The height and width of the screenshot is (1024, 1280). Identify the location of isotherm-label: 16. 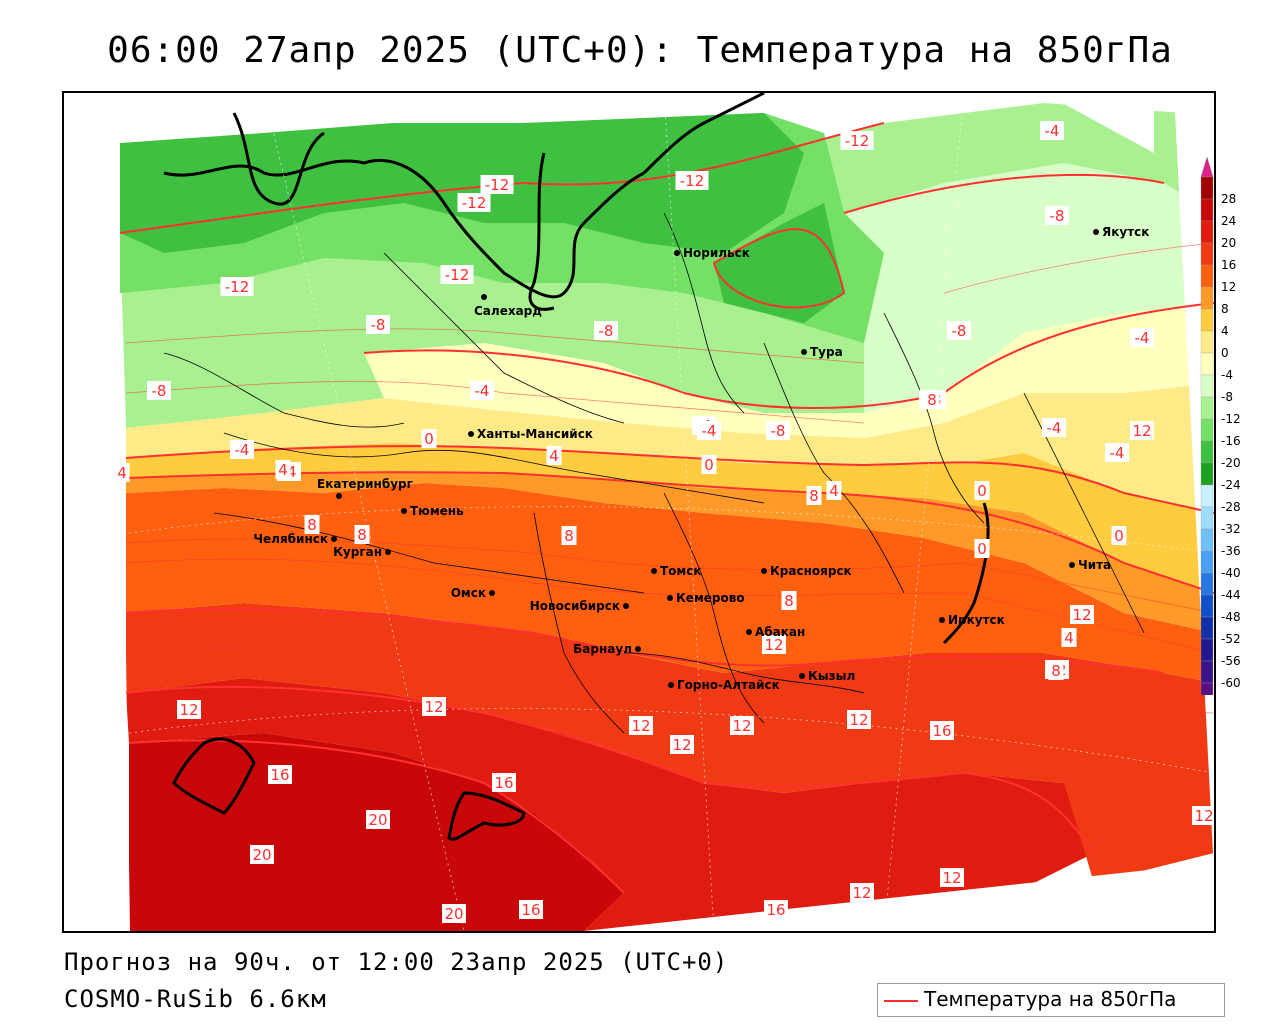
(280, 774).